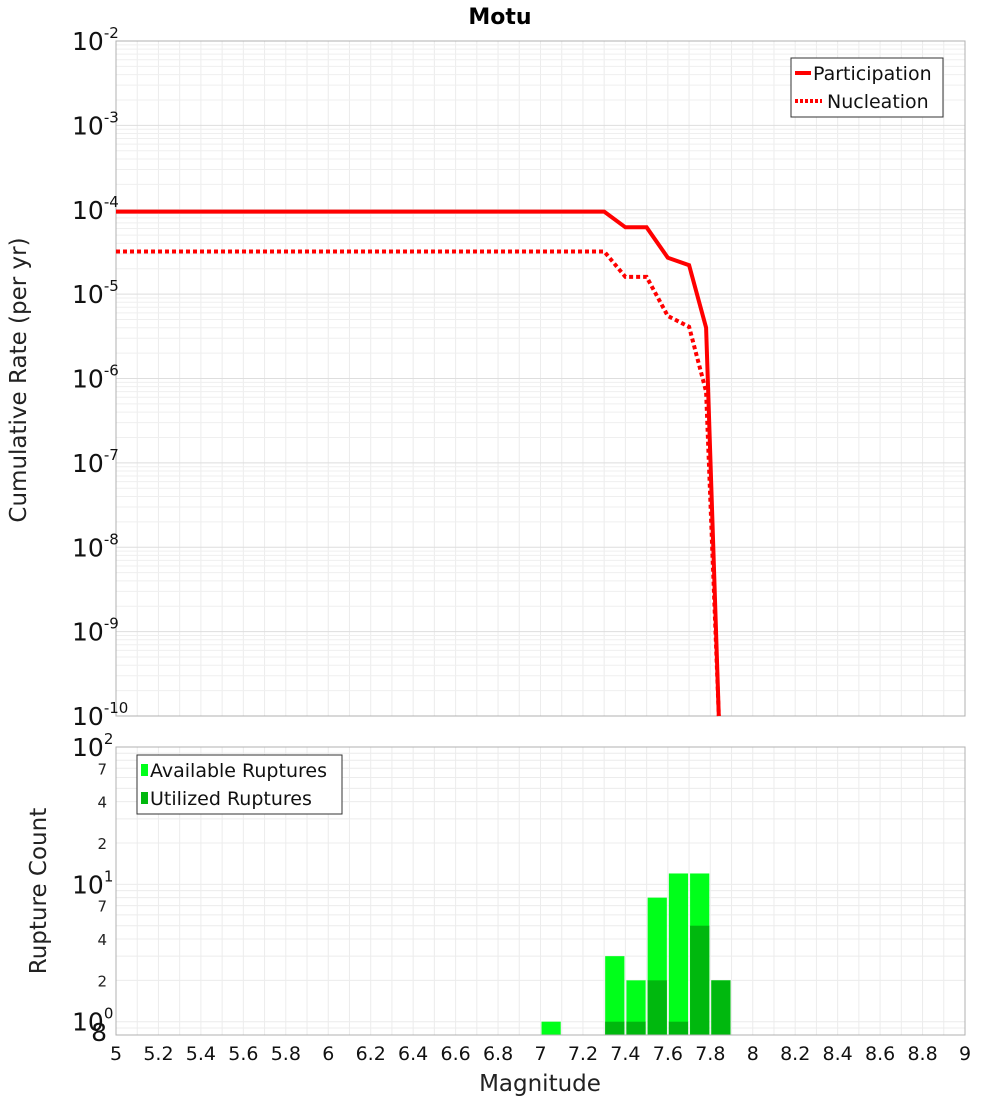  I want to click on legend-available-label: Available Ruptures, so click(238, 771).